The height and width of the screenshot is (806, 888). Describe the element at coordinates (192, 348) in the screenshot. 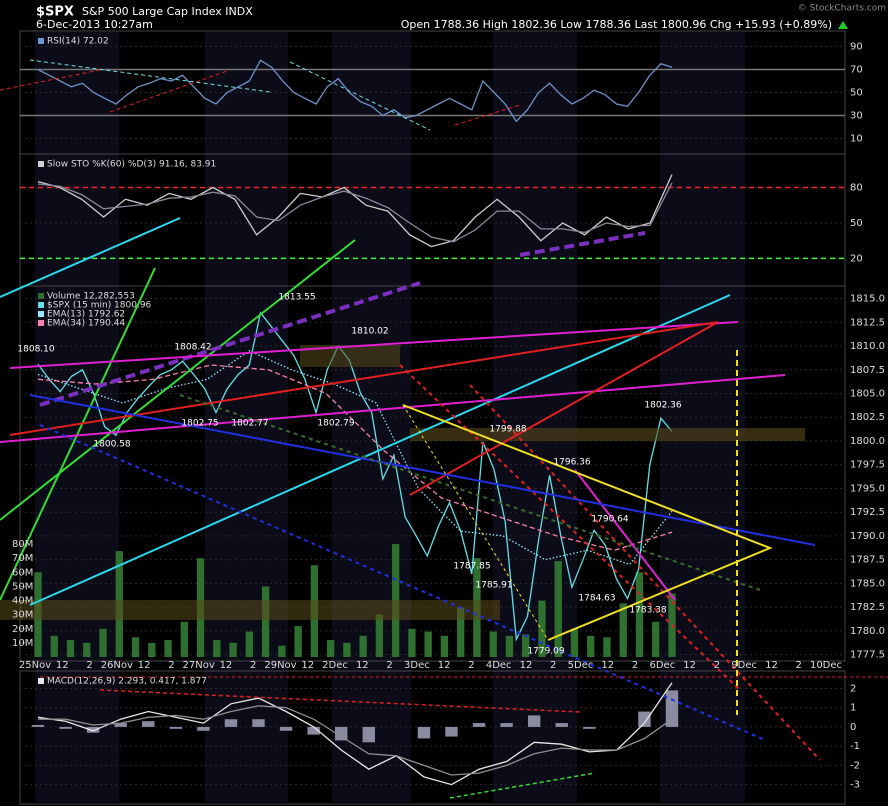

I see `price-annotation: 1808.42` at that location.